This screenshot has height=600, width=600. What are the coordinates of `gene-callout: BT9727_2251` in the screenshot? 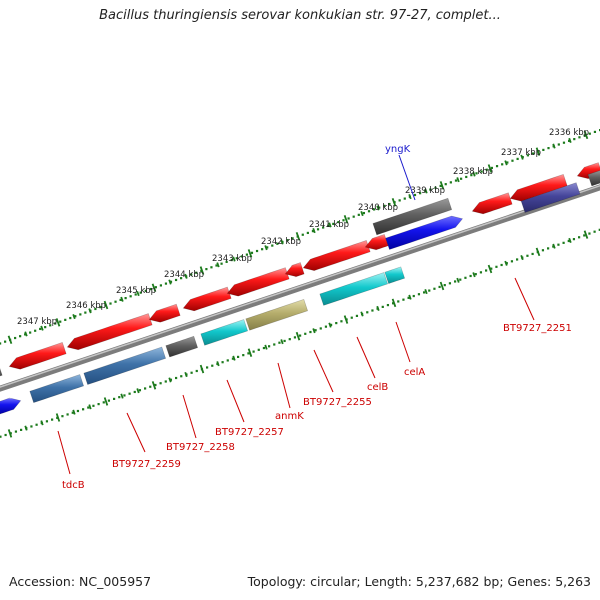 It's located at (537, 305).